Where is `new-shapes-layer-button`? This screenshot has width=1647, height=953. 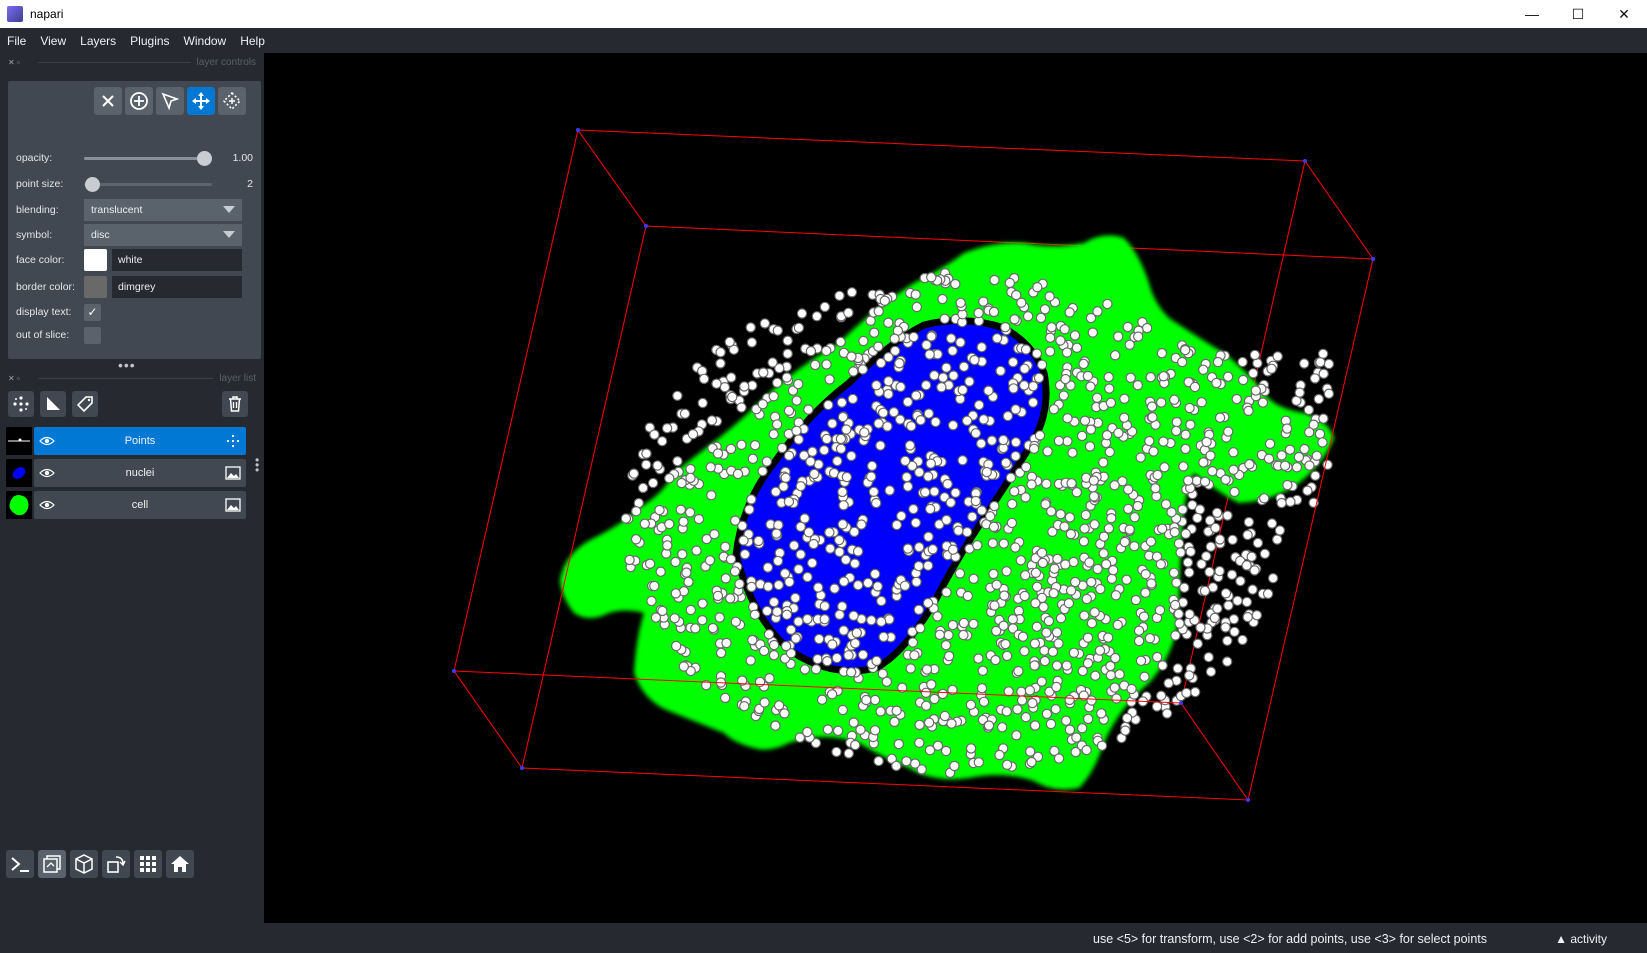 new-shapes-layer-button is located at coordinates (53, 404).